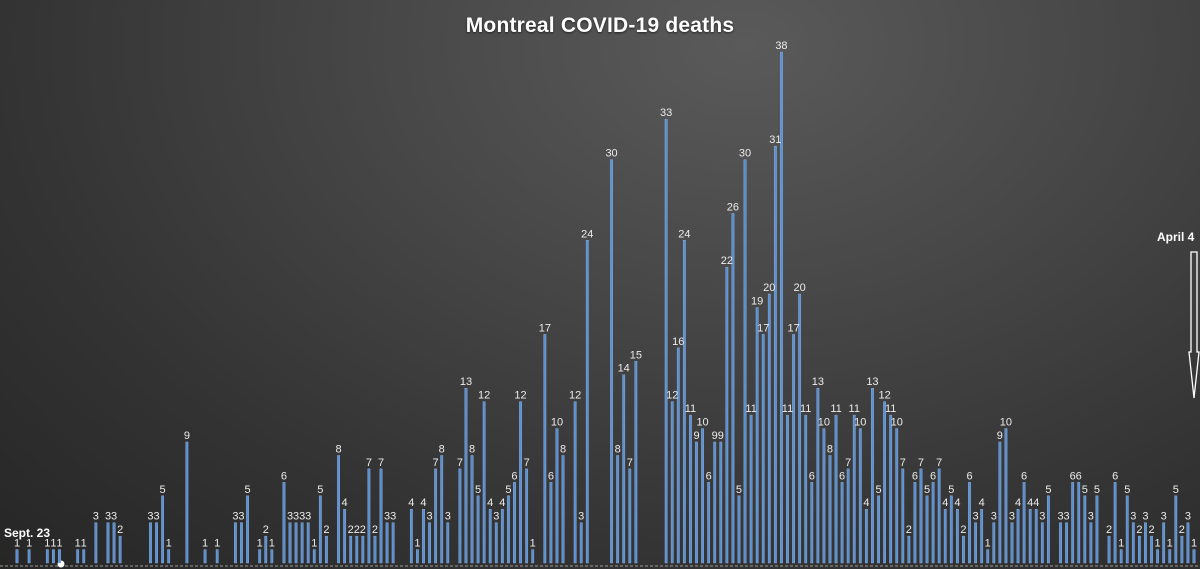 The width and height of the screenshot is (1200, 569). Describe the element at coordinates (793, 328) in the screenshot. I see `data-label: 17` at that location.